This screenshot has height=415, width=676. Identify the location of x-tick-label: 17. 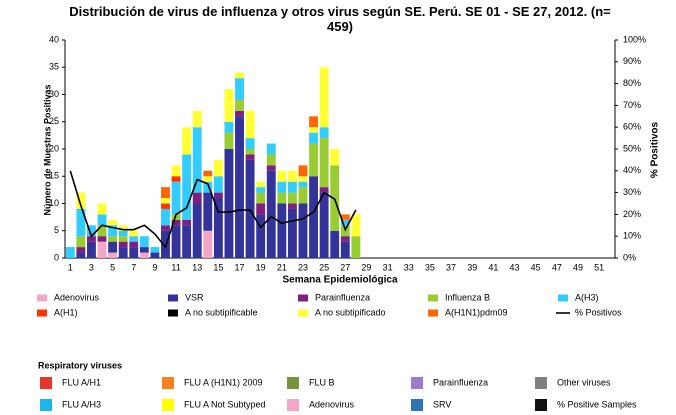
(240, 267).